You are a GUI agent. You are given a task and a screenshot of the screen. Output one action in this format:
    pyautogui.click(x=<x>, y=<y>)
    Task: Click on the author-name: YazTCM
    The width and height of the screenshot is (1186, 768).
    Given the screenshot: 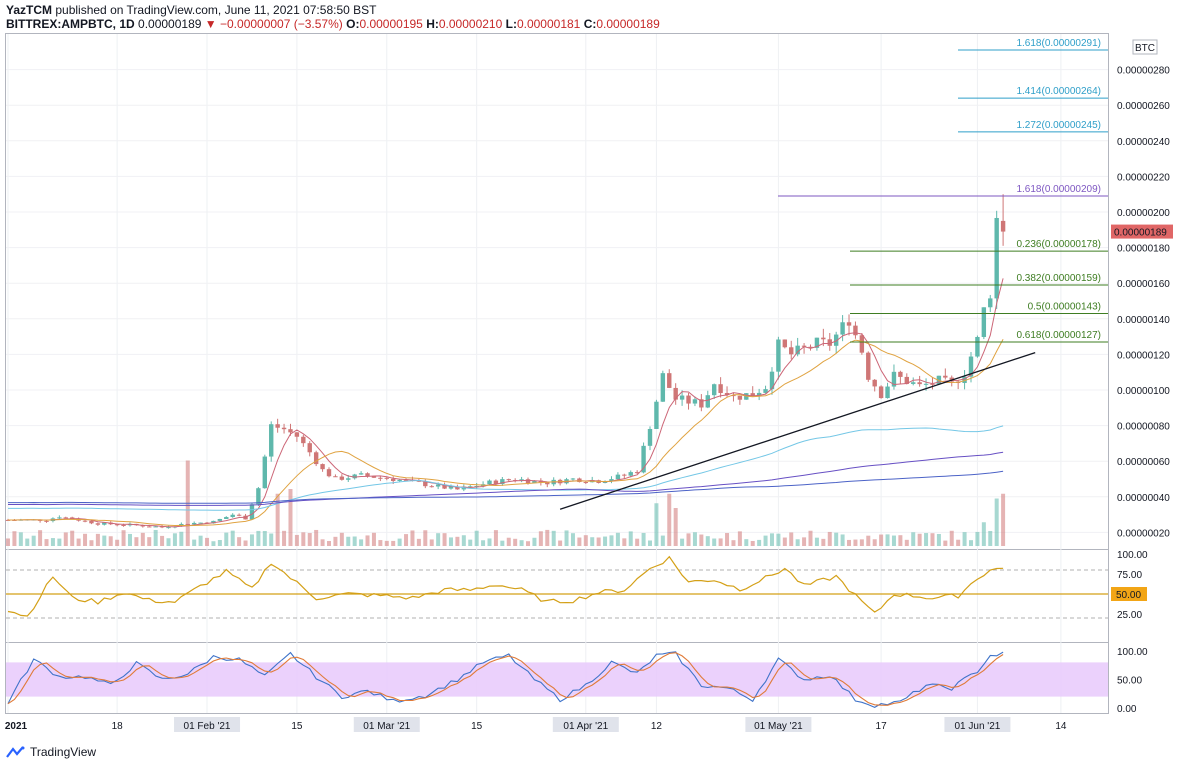 What is the action you would take?
    pyautogui.click(x=29, y=10)
    